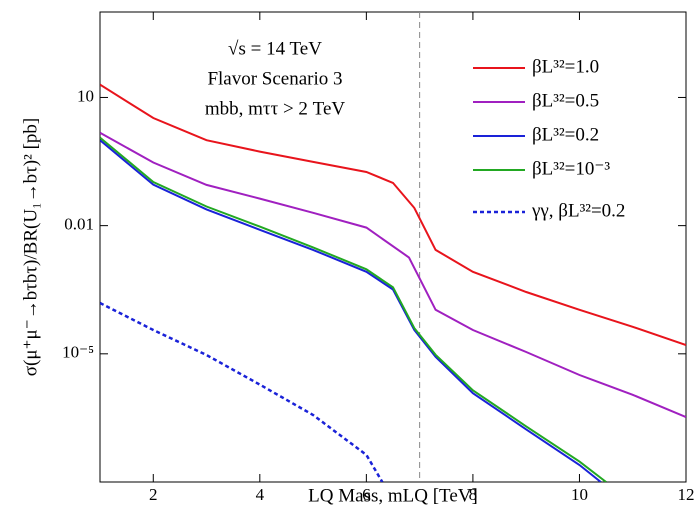 Image resolution: width=697 pixels, height=511 pixels. Describe the element at coordinates (578, 210) in the screenshot. I see `legend-label: γγ, βL³²=0.2` at that location.